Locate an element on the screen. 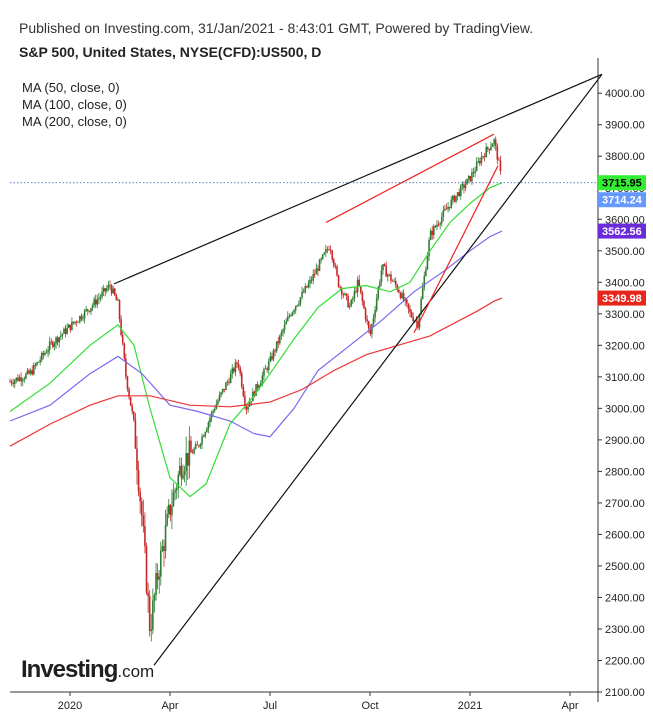 This screenshot has width=653, height=714. x-tick-label: 2020 is located at coordinates (70, 706).